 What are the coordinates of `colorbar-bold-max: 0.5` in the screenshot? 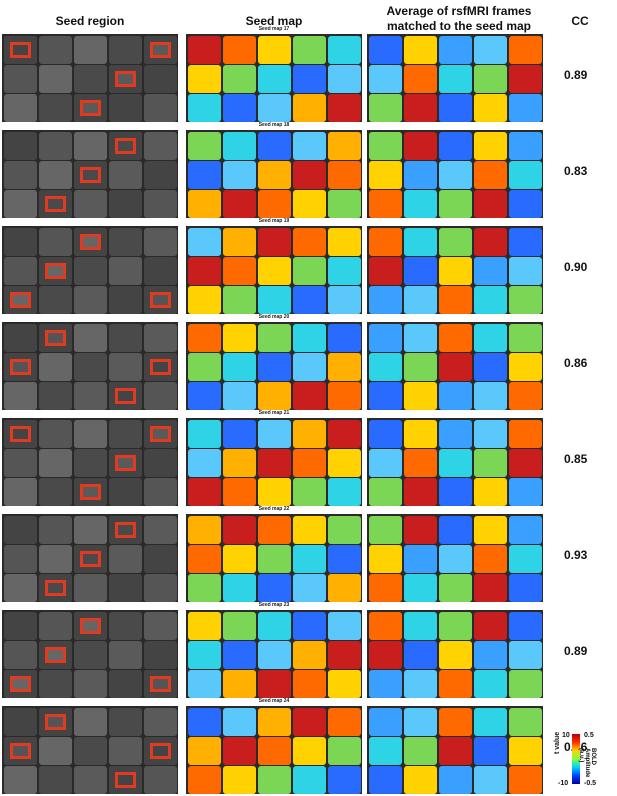 It's located at (589, 735).